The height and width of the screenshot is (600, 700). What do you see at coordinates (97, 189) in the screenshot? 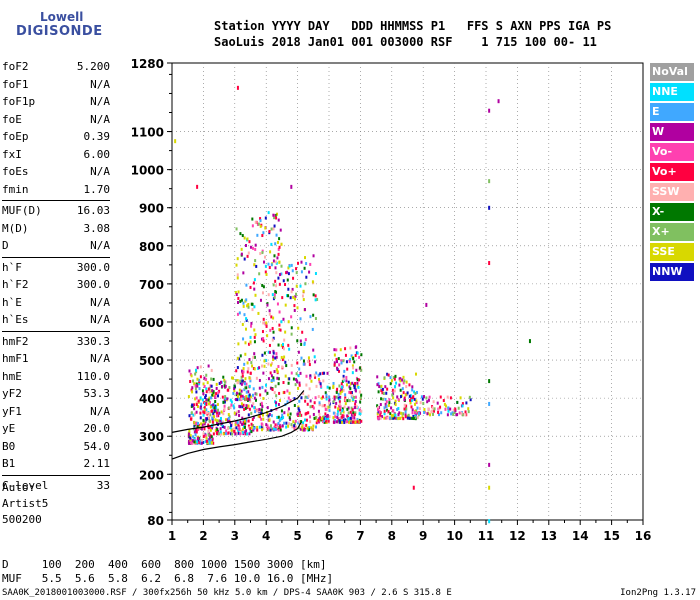
I see `param-value: 1.70` at bounding box center [97, 189].